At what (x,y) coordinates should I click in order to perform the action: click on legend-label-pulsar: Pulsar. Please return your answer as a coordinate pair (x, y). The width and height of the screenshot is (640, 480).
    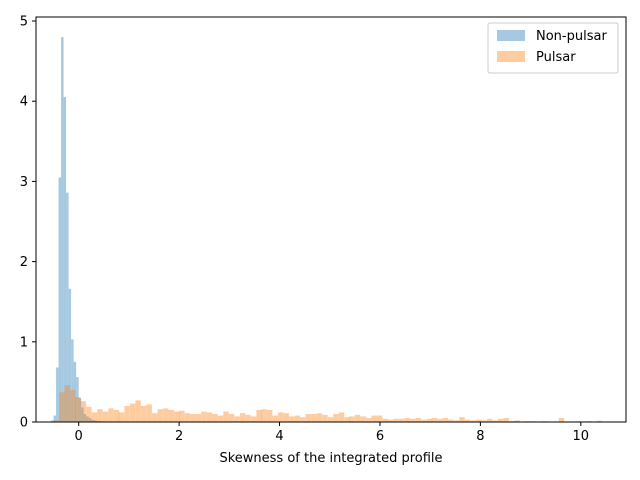
    Looking at the image, I should click on (556, 57).